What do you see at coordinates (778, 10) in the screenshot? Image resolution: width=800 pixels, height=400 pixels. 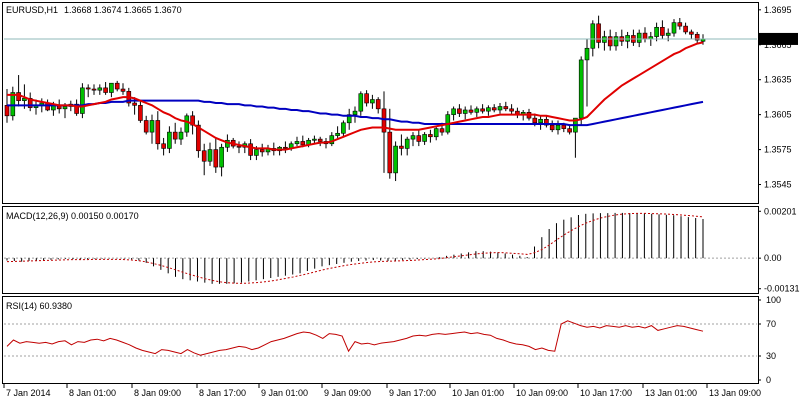 I see `price-tick-label: 1.3695` at bounding box center [778, 10].